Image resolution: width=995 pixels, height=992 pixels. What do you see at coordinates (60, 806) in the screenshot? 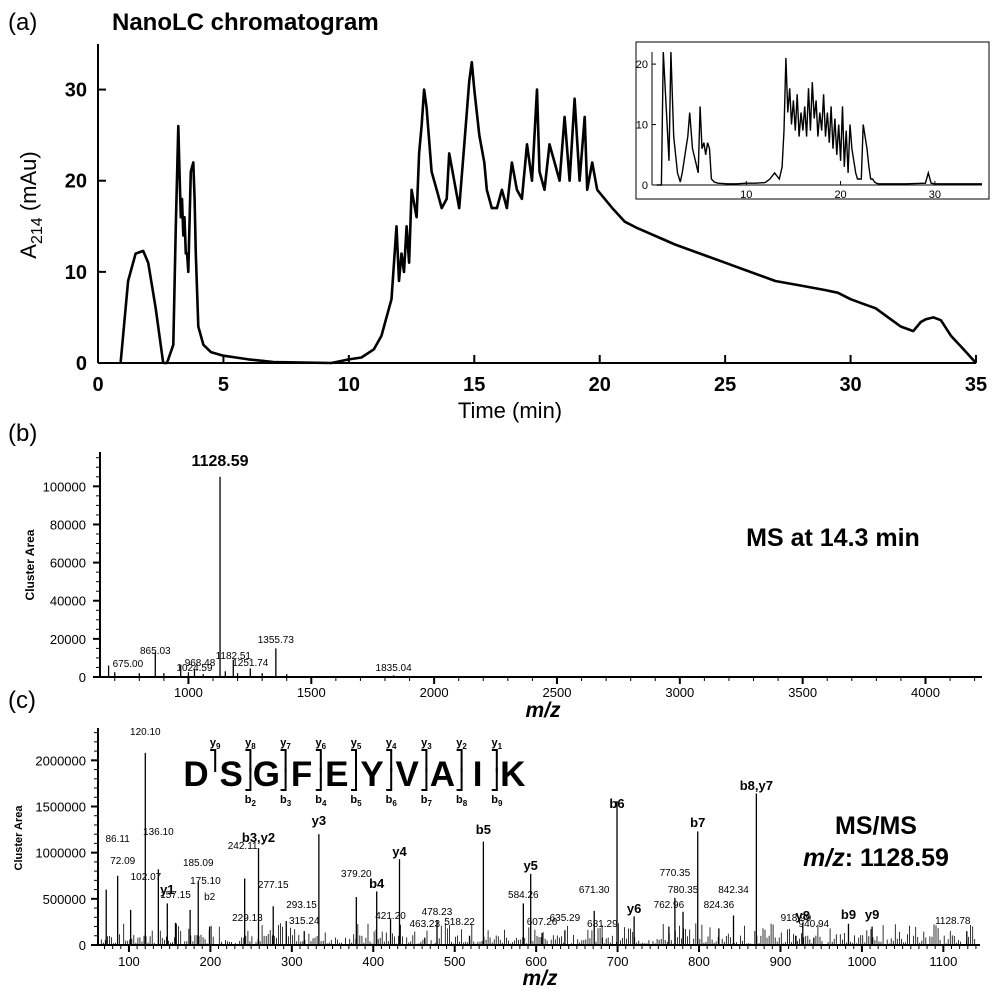
I see `chart-c-y-tick-label: 1500000` at bounding box center [60, 806].